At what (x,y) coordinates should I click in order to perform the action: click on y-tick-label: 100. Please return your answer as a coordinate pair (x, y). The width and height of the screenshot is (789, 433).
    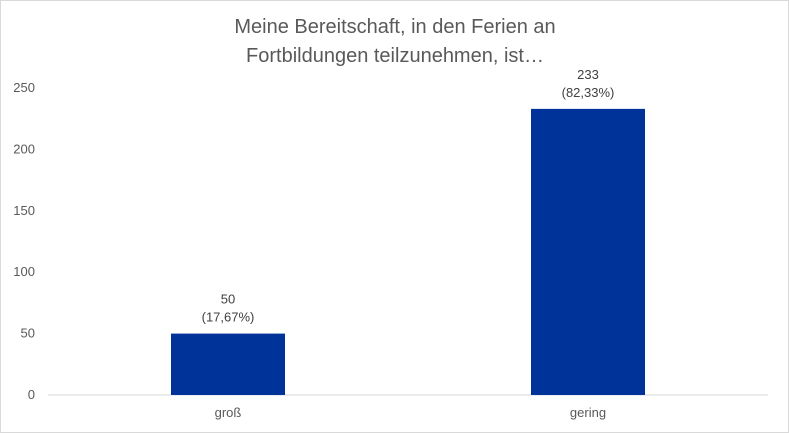
    Looking at the image, I should click on (24, 271).